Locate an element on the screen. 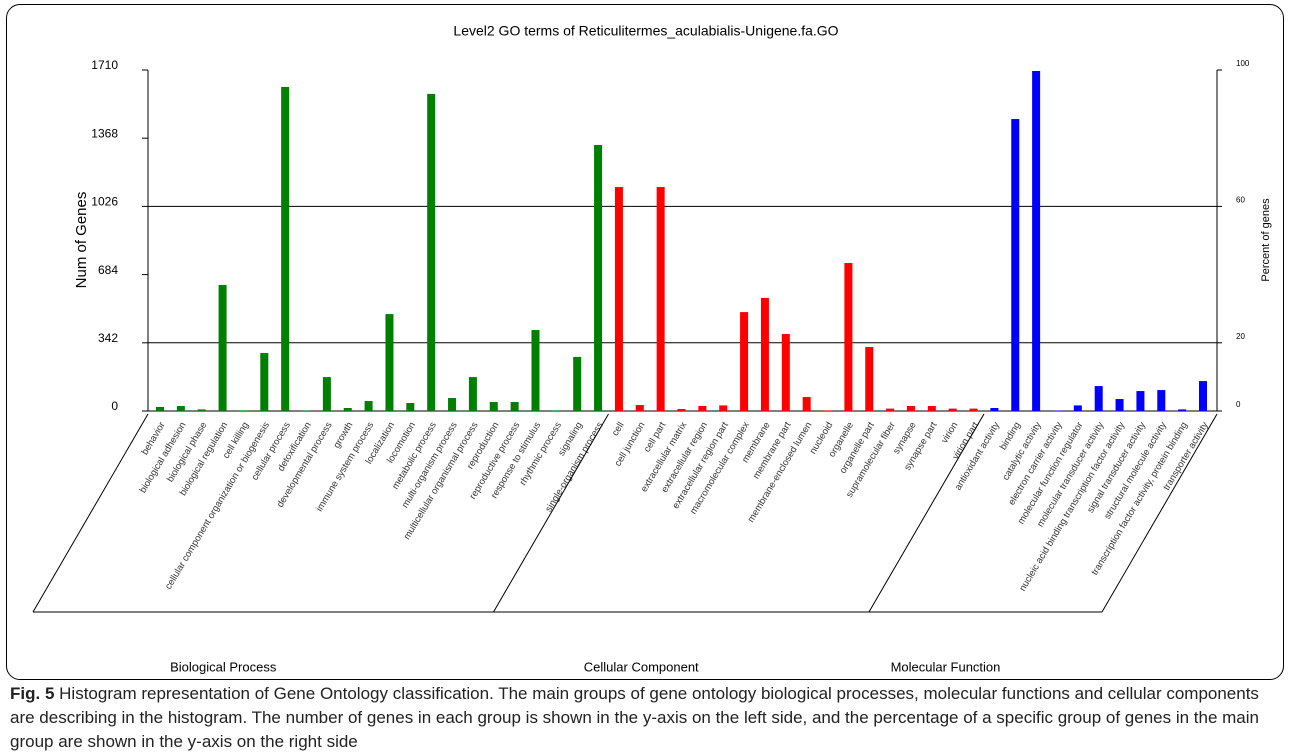 The width and height of the screenshot is (1292, 754). y2-tick-label: 0 is located at coordinates (1238, 404).